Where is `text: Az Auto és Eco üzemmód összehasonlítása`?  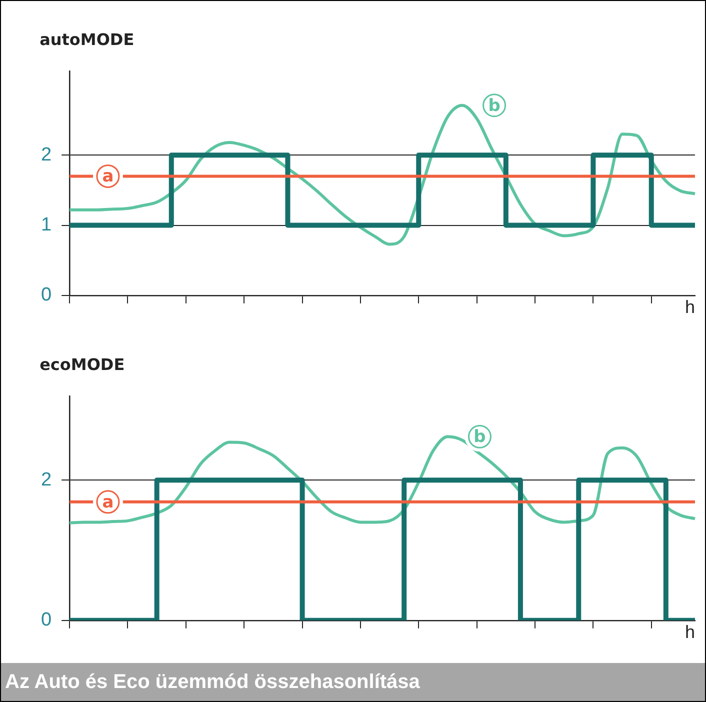
text: Az Auto és Eco üzemmód összehasonlítása is located at coordinates (353, 682).